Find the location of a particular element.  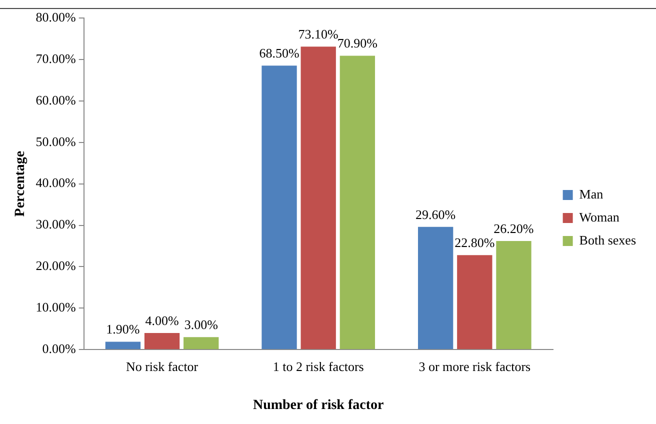

data-label: 73.10% is located at coordinates (318, 34).